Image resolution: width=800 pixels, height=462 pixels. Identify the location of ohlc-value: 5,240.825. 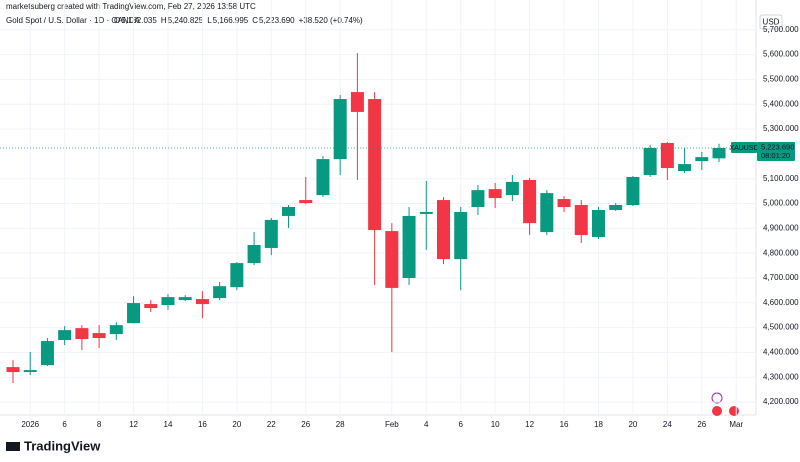
(186, 20).